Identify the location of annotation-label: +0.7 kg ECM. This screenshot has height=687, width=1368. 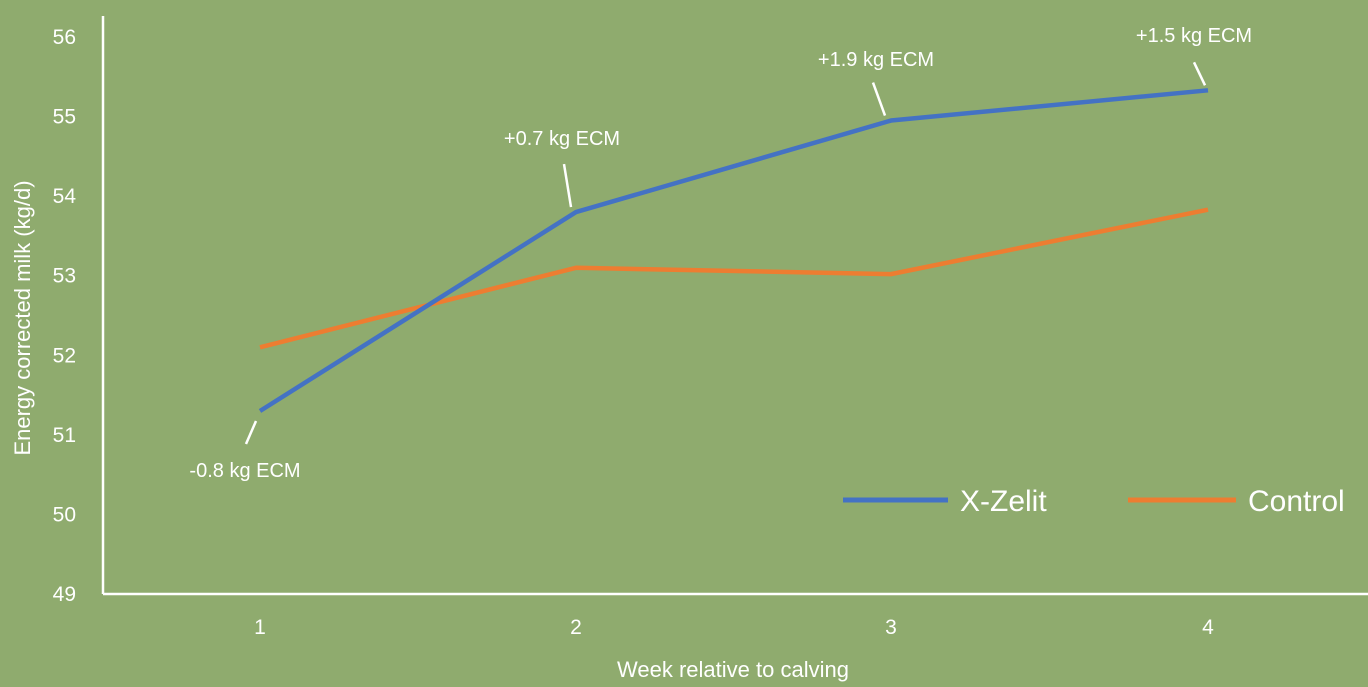
(562, 139).